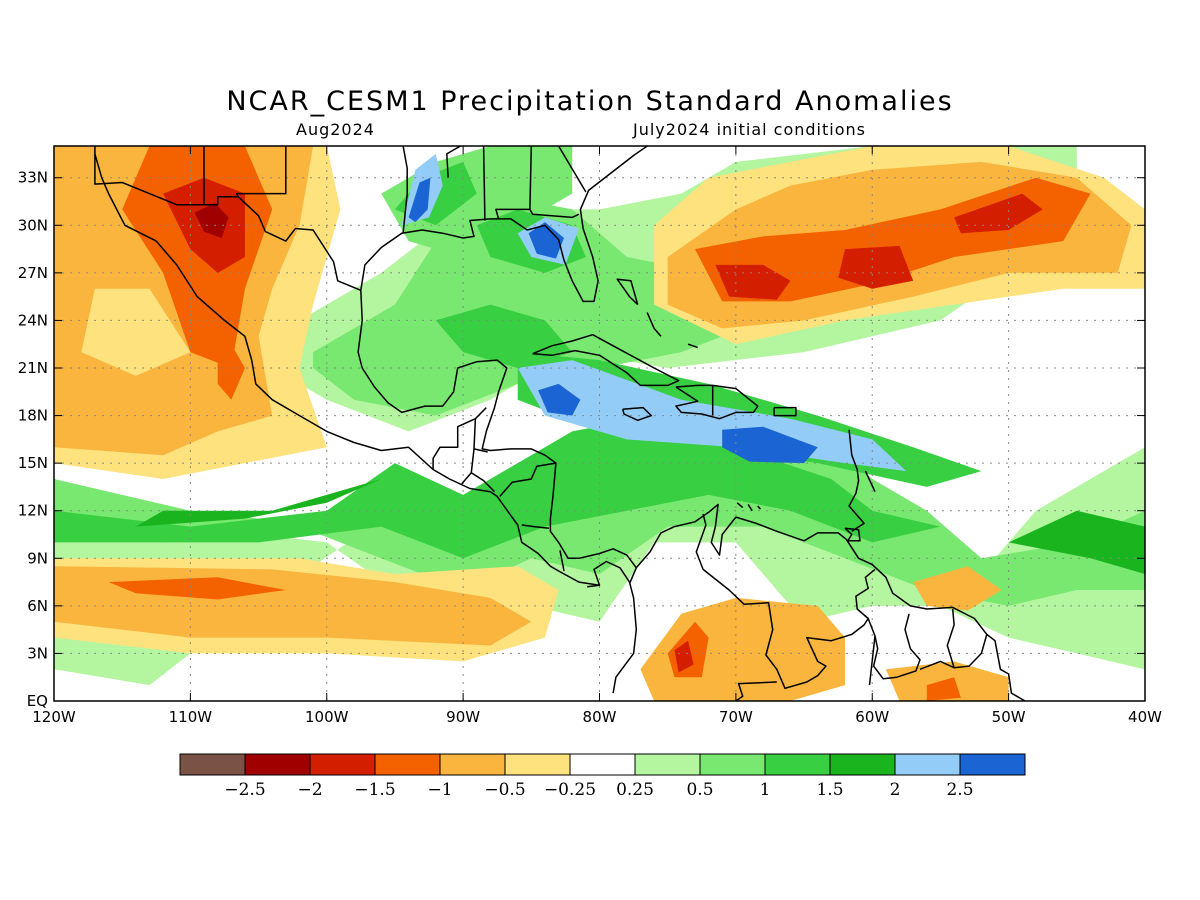 This screenshot has width=1200, height=900. What do you see at coordinates (504, 790) in the screenshot?
I see `colorbar-label: −0.5` at bounding box center [504, 790].